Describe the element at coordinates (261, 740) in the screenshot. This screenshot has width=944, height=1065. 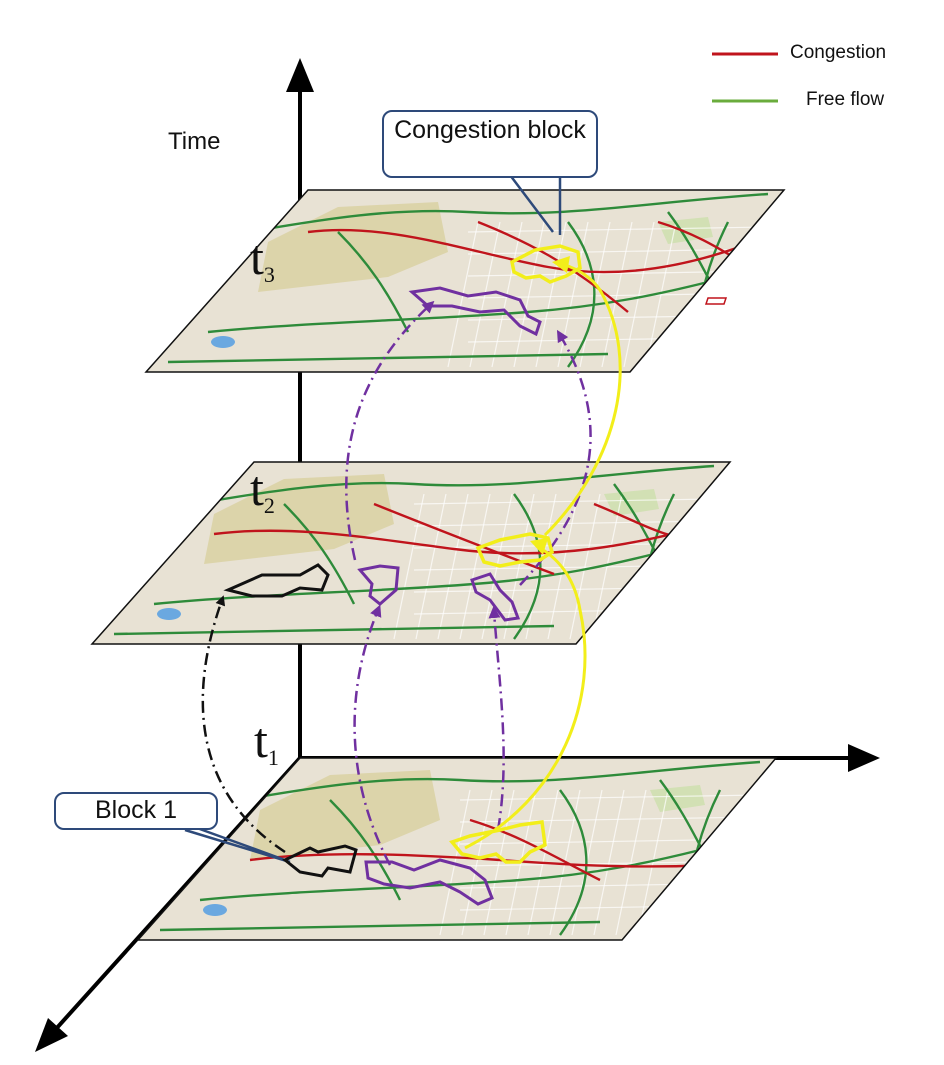
I see `layer-label-t1-base: t` at that location.